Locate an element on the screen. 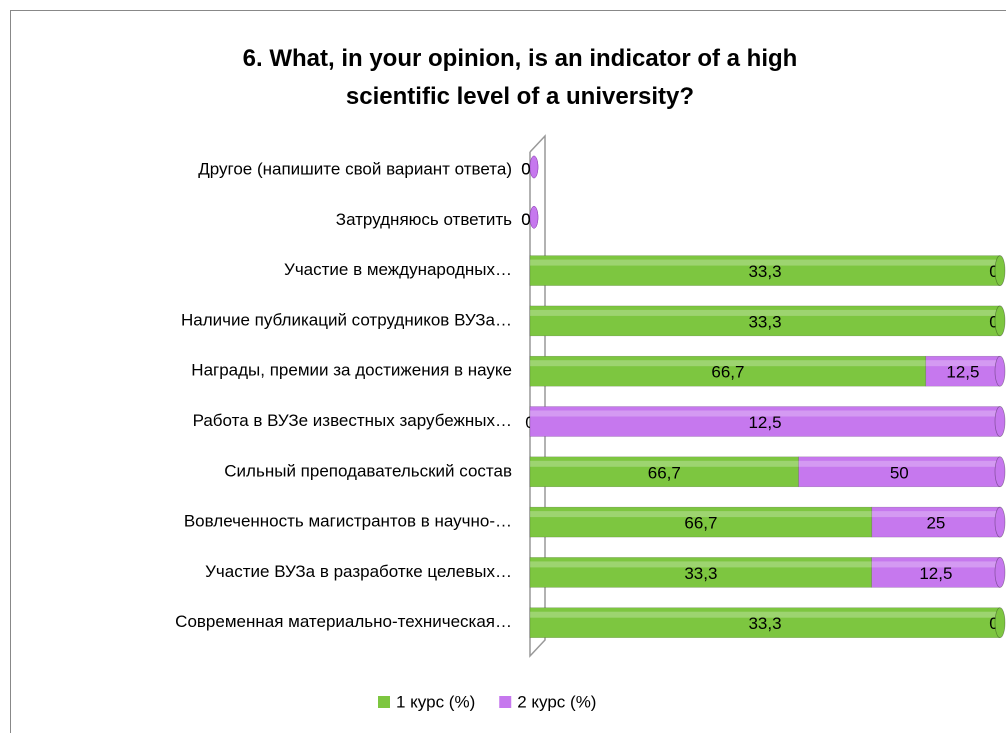 This screenshot has height=733, width=1006. legend-label: 2 курс (%) is located at coordinates (556, 701).